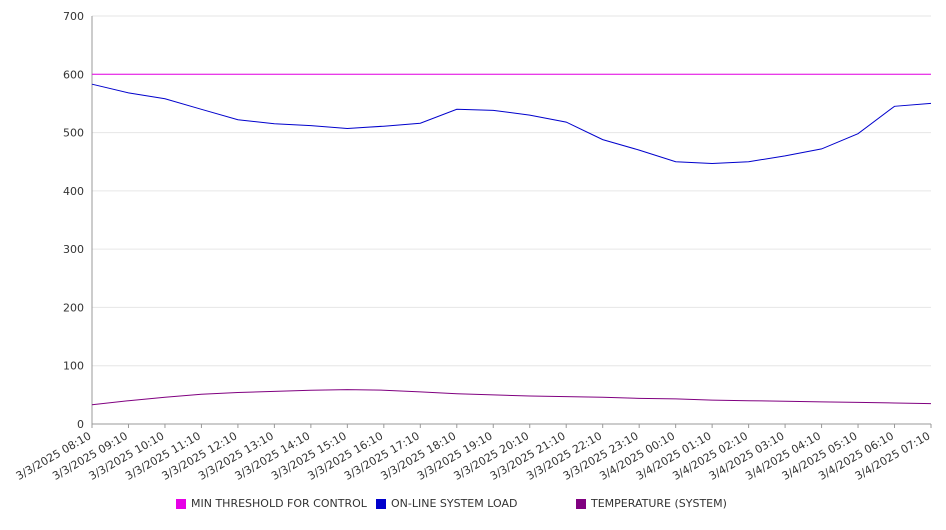 Image resolution: width=946 pixels, height=530 pixels. Describe the element at coordinates (73, 220) in the screenshot. I see `y-tick-labels: 0 100 200 300 400 500 600 700` at that location.